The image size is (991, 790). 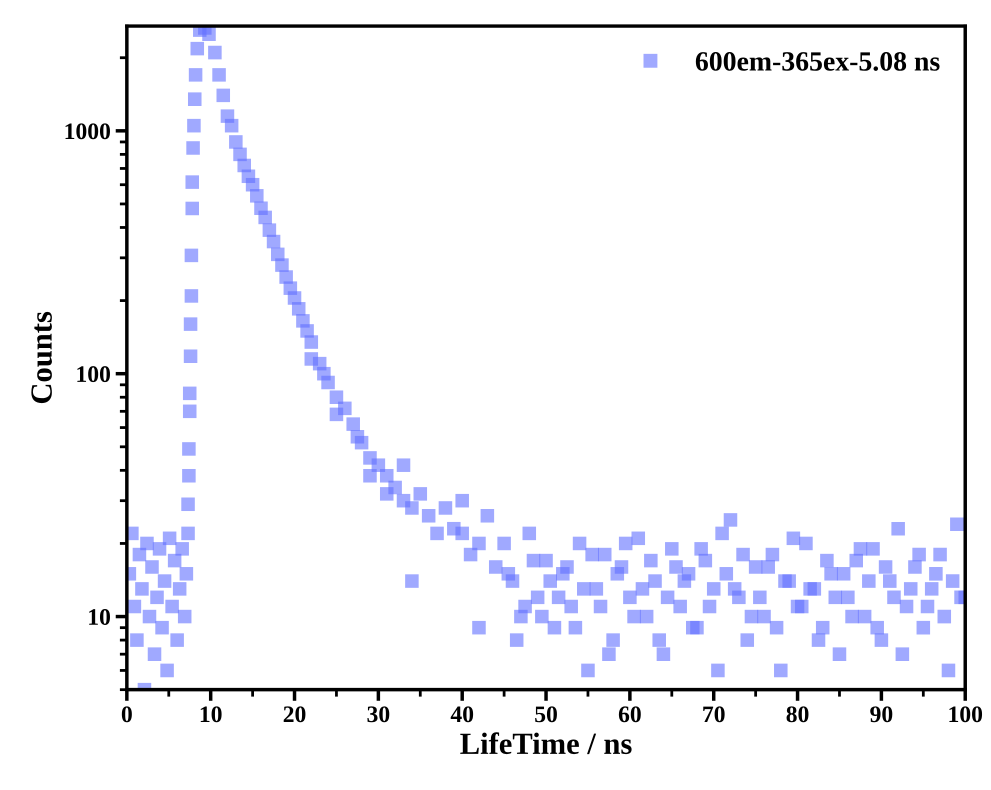 What do you see at coordinates (462, 714) in the screenshot?
I see `x-tick-label: 40` at bounding box center [462, 714].